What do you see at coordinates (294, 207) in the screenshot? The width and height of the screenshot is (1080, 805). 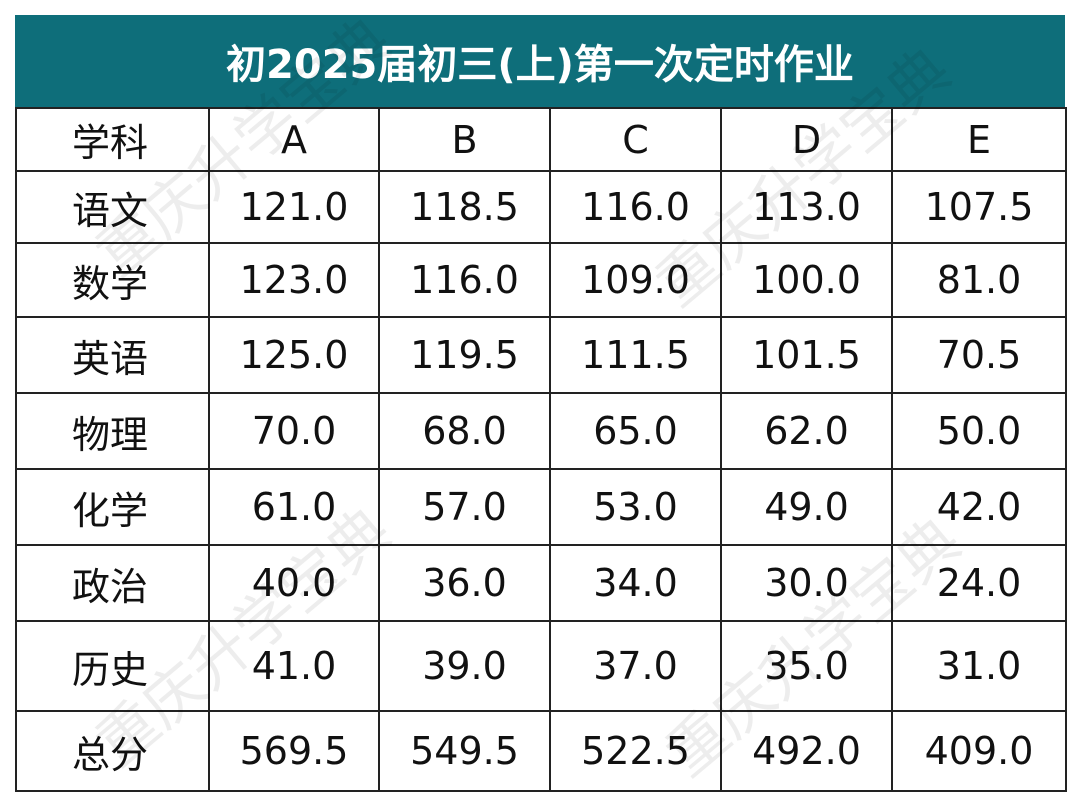 I see `cell: 121.0` at bounding box center [294, 207].